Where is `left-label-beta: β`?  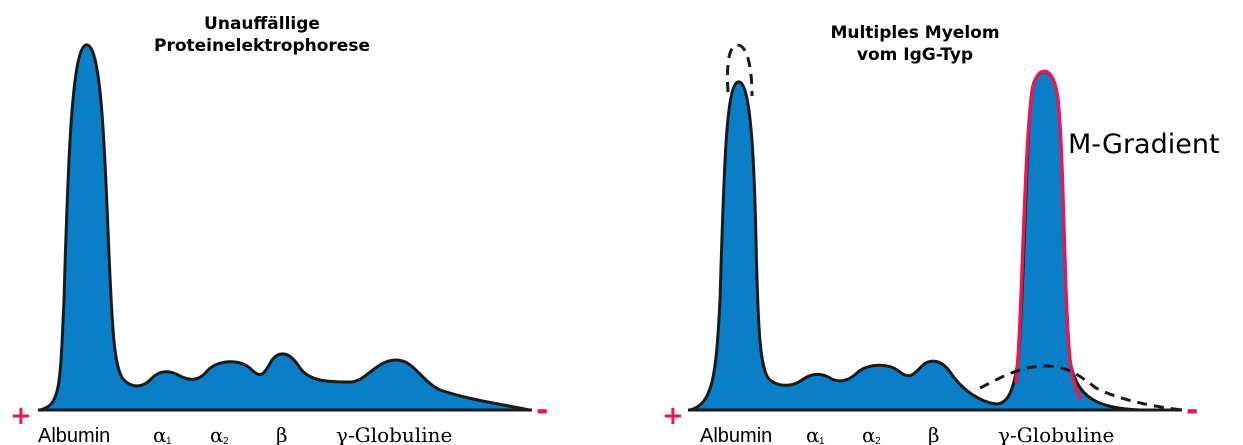 left-label-beta: β is located at coordinates (282, 434).